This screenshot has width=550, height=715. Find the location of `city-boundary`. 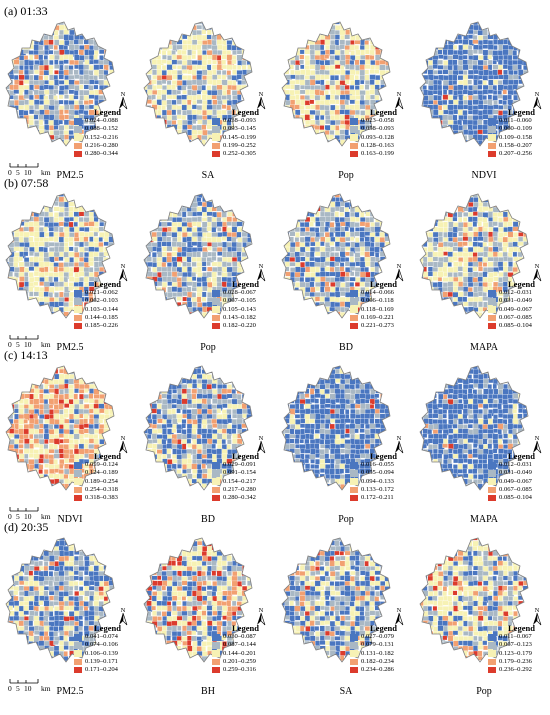

city-boundary is located at coordinates (474, 256).